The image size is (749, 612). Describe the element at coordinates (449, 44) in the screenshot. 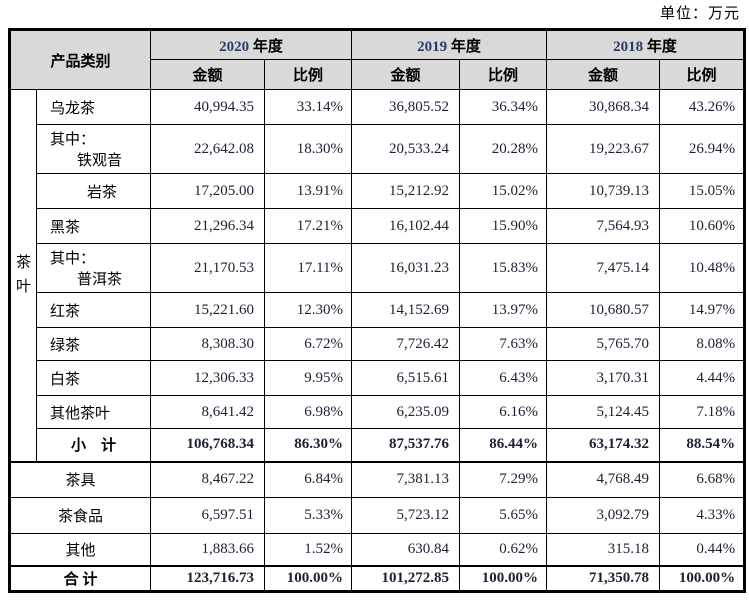

I see `year-2019-header: 2019 年度` at that location.